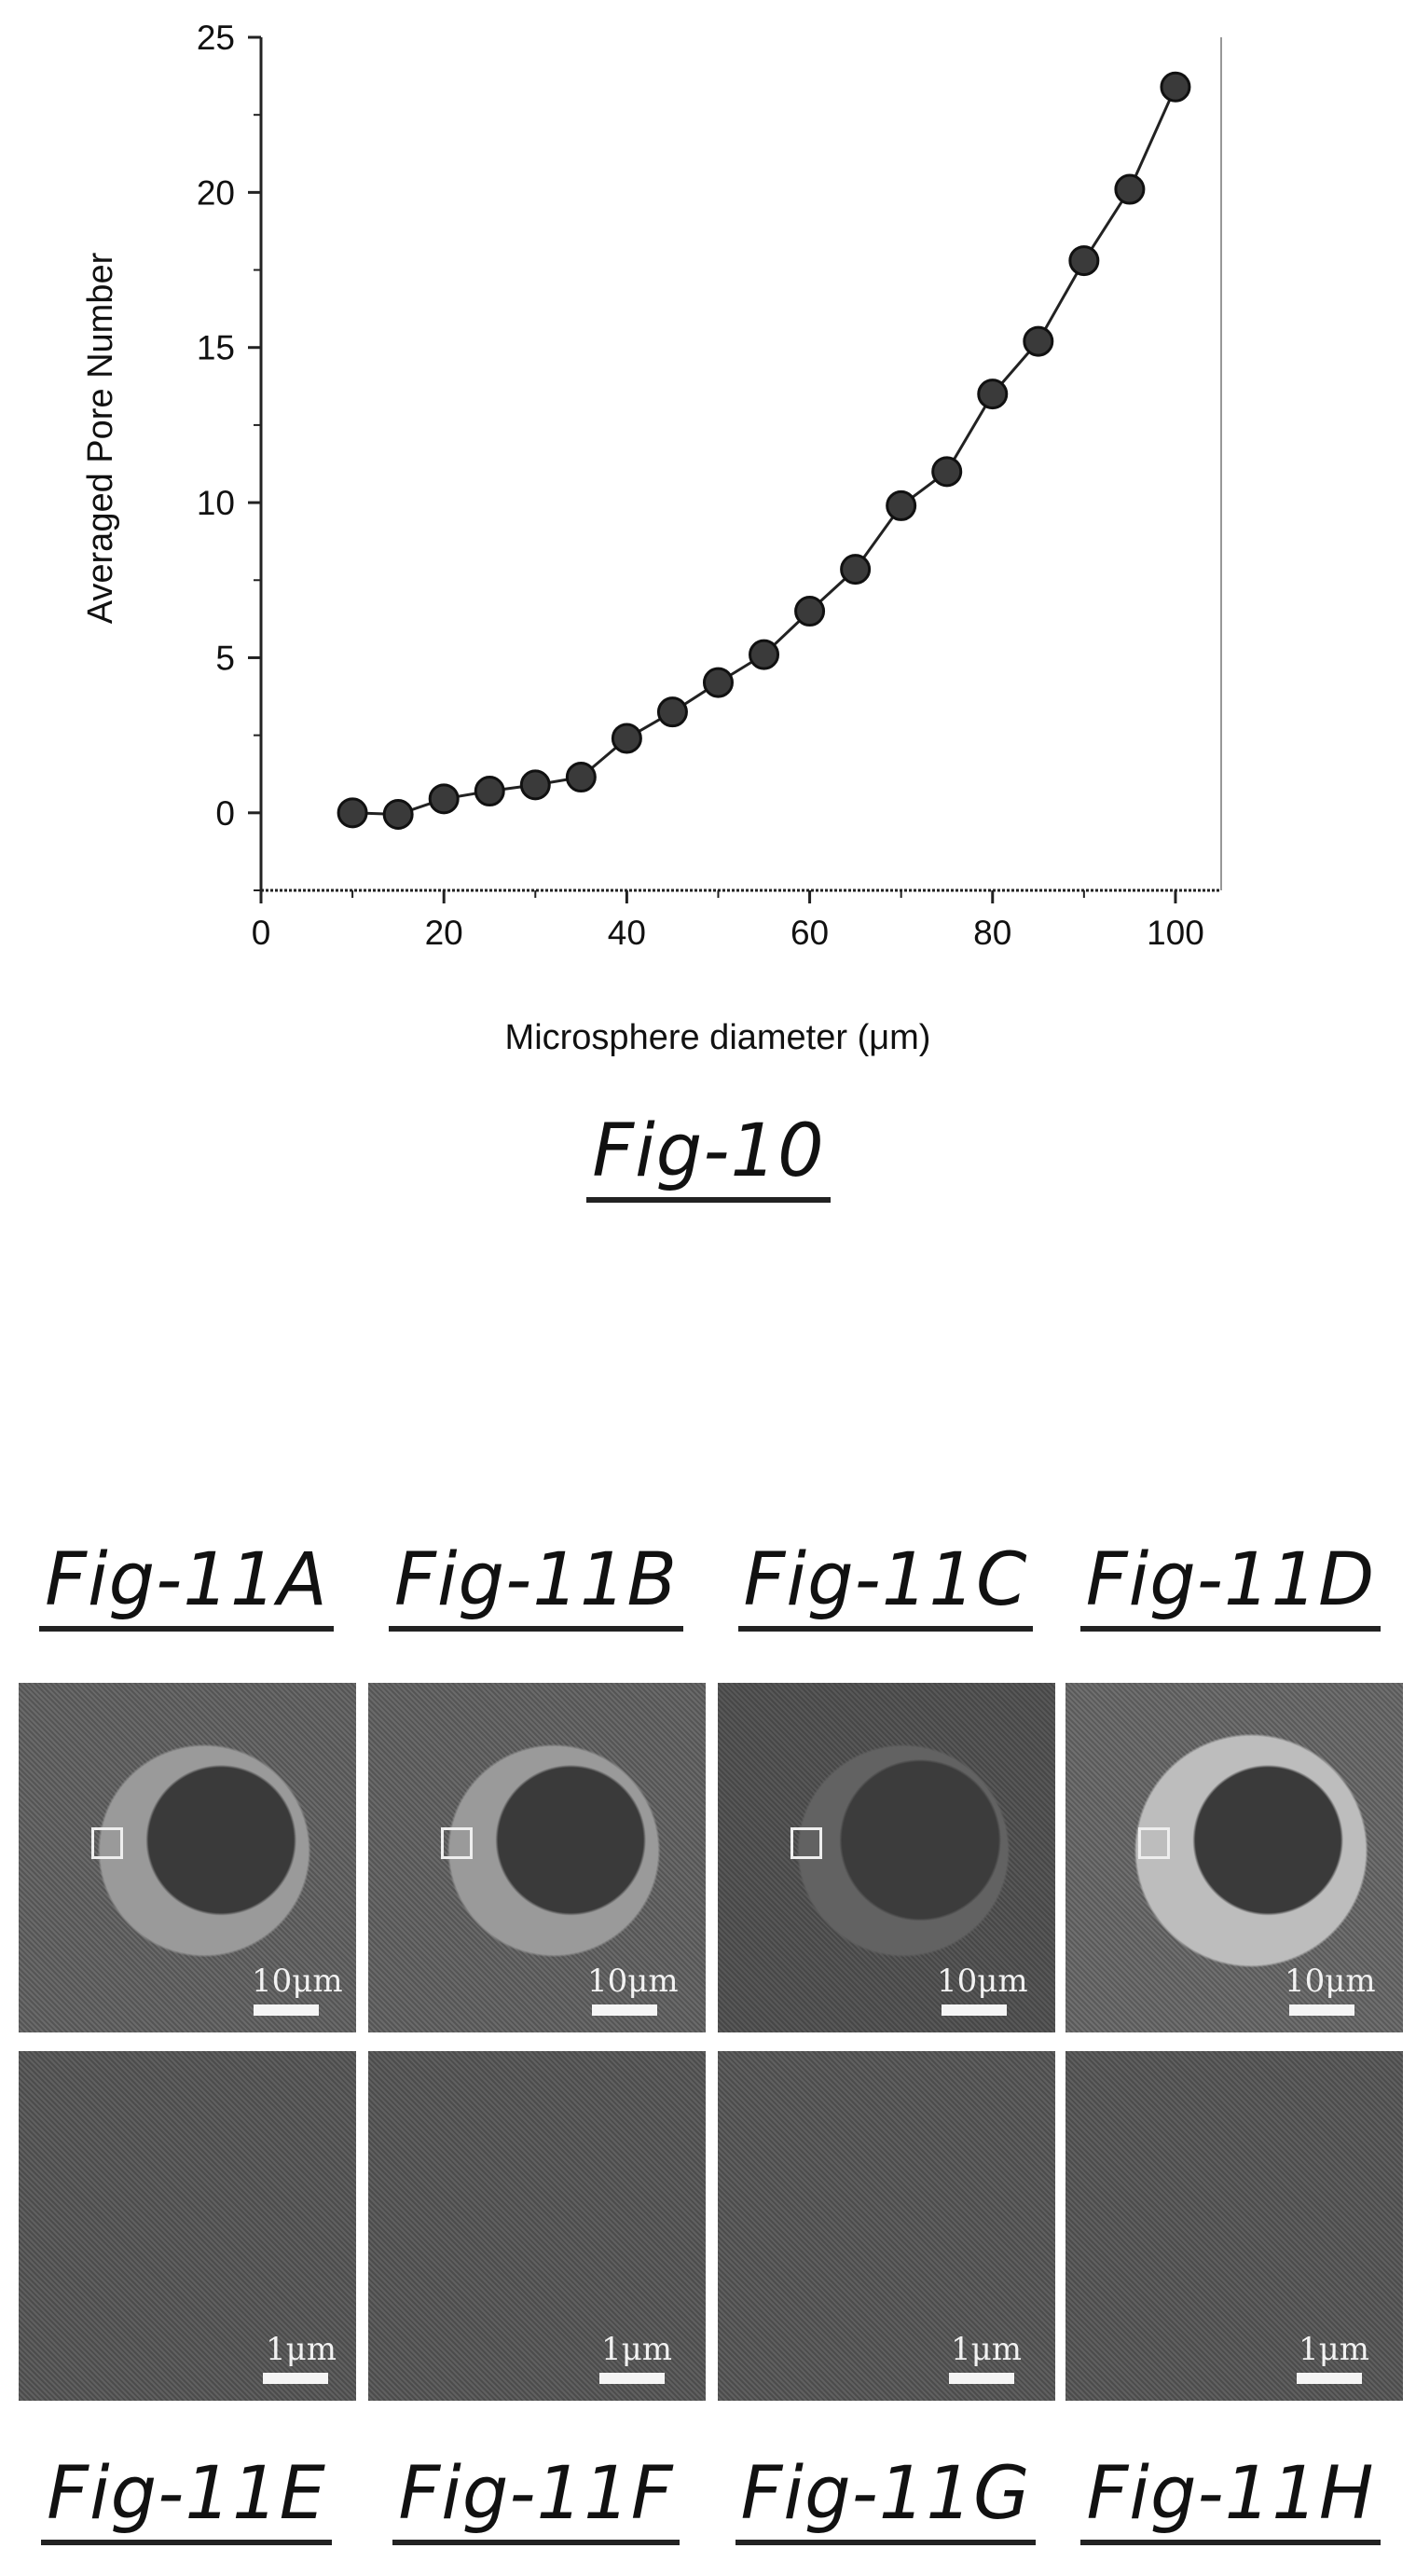 The image size is (1416, 2576). Describe the element at coordinates (1175, 933) in the screenshot. I see `x-tick-label: 100` at that location.